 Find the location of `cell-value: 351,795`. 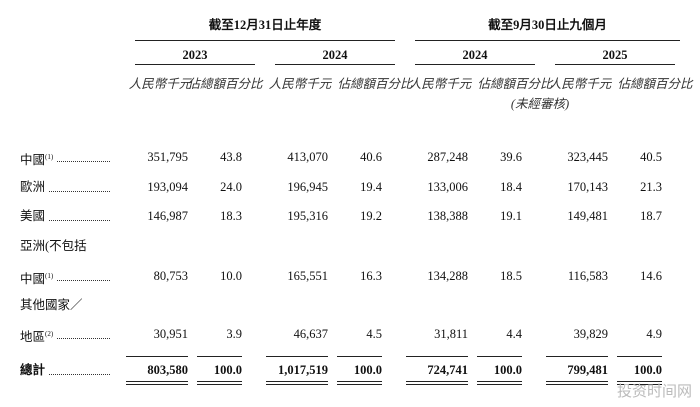

cell-value: 351,795 is located at coordinates (167, 157).